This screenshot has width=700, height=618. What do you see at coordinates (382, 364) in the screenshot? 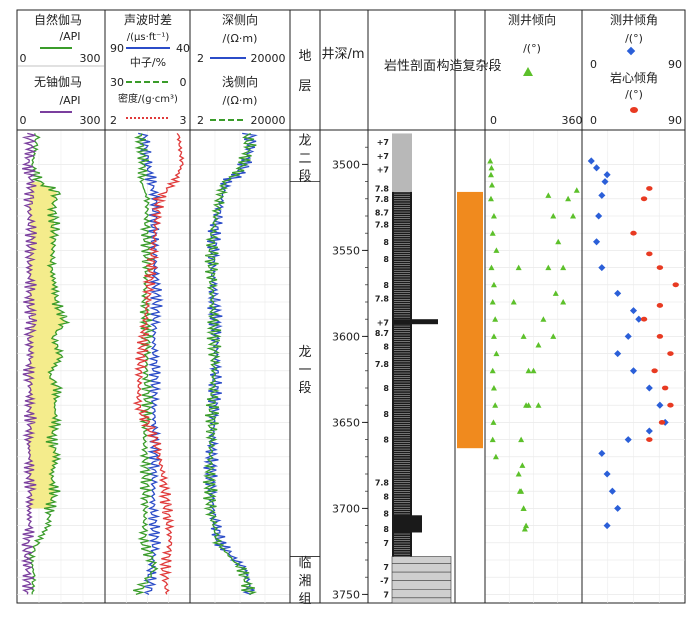
I see `lithology-code: 7.8` at bounding box center [382, 364].